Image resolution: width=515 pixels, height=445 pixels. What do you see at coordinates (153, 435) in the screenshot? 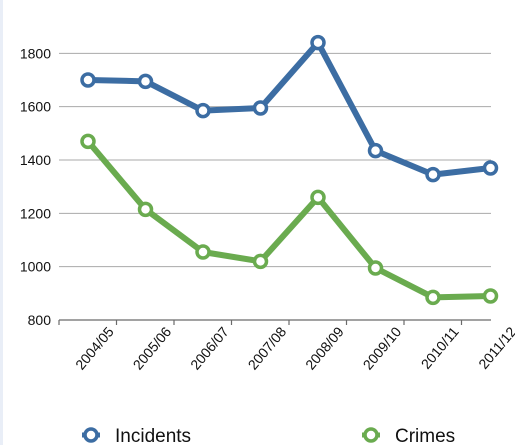
I see `legend-label-incidents: Incidents` at bounding box center [153, 435].